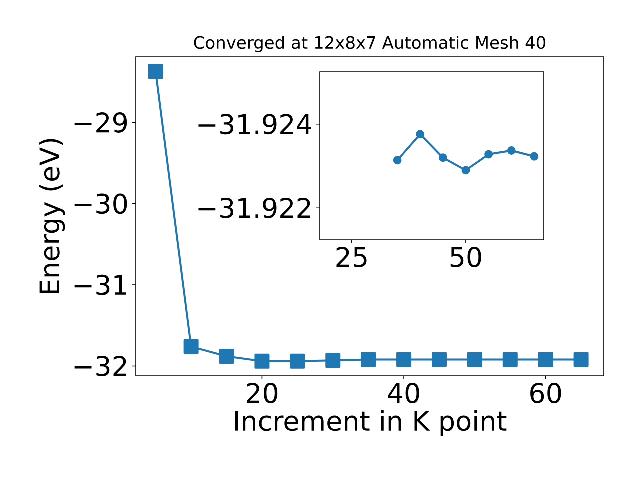 The image size is (640, 480). I want to click on y-tick-label: −31.924, so click(255, 124).